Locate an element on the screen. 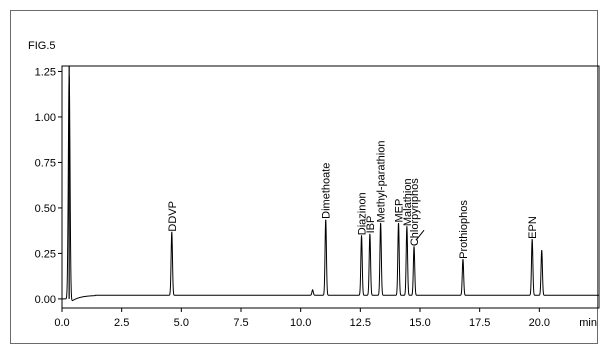 The height and width of the screenshot is (352, 610). x-unit-label: min is located at coordinates (588, 323).